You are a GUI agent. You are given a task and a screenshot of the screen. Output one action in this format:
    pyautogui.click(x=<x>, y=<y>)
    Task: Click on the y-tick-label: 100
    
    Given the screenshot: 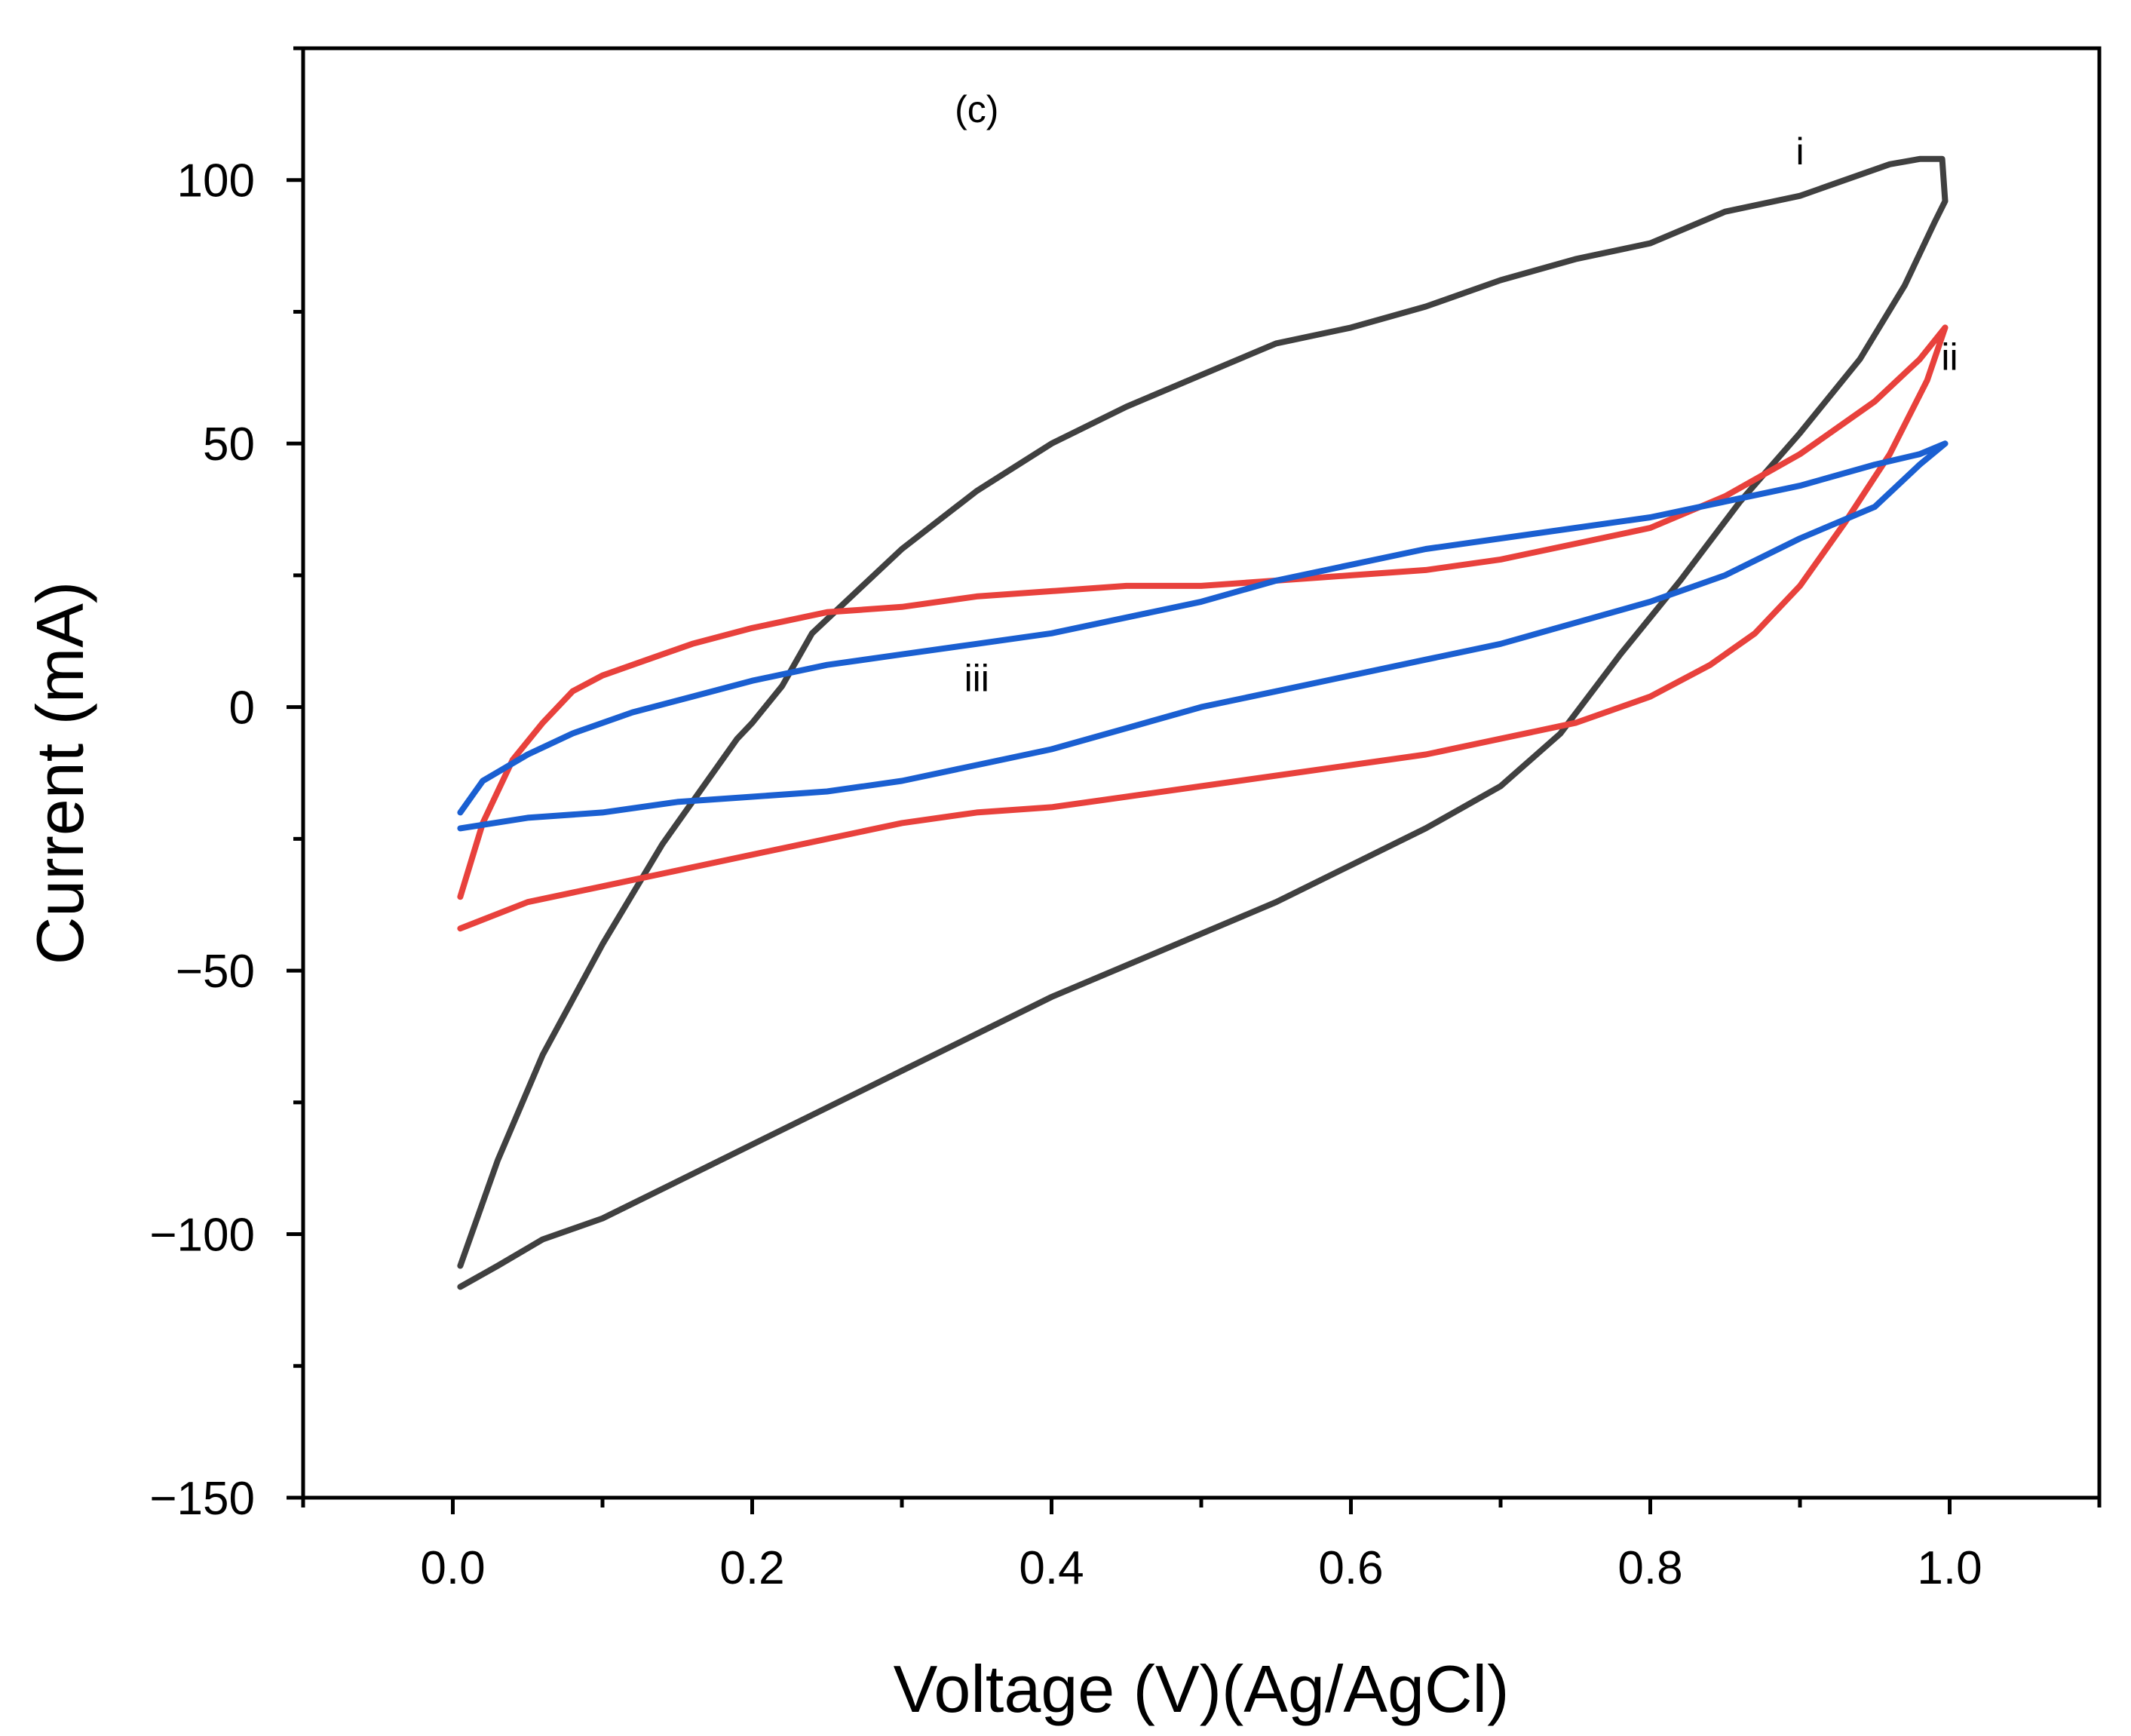 What is the action you would take?
    pyautogui.click(x=216, y=181)
    